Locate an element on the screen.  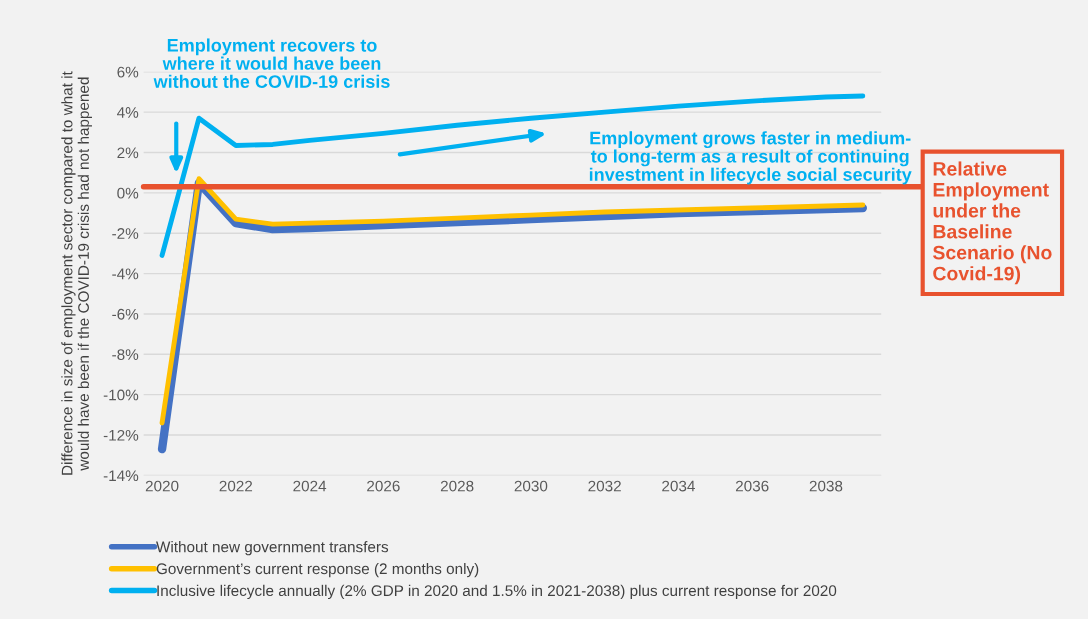
x-tick-label: 2024 is located at coordinates (310, 486).